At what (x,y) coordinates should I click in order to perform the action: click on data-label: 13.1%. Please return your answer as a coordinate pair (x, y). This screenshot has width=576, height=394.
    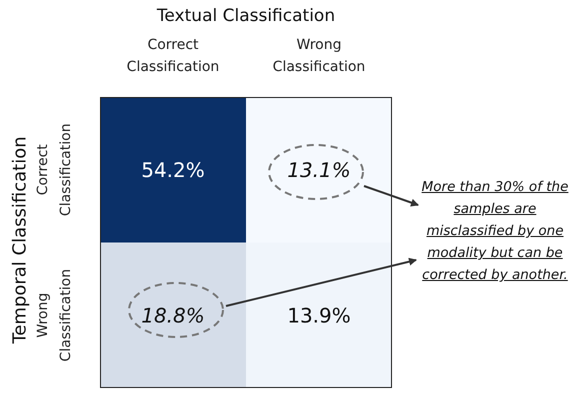
    Looking at the image, I should click on (319, 170).